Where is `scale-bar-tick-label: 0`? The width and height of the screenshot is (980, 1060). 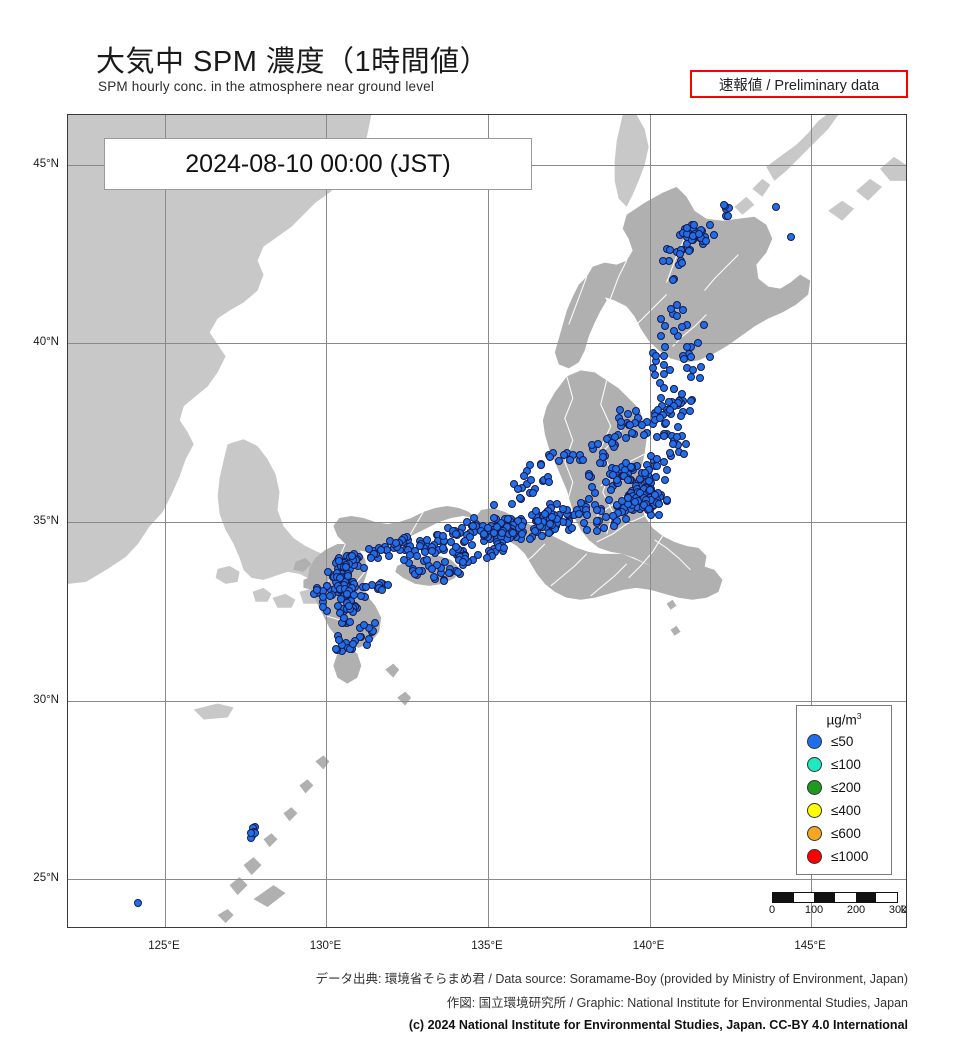
scale-bar-tick-label: 0 is located at coordinates (772, 910).